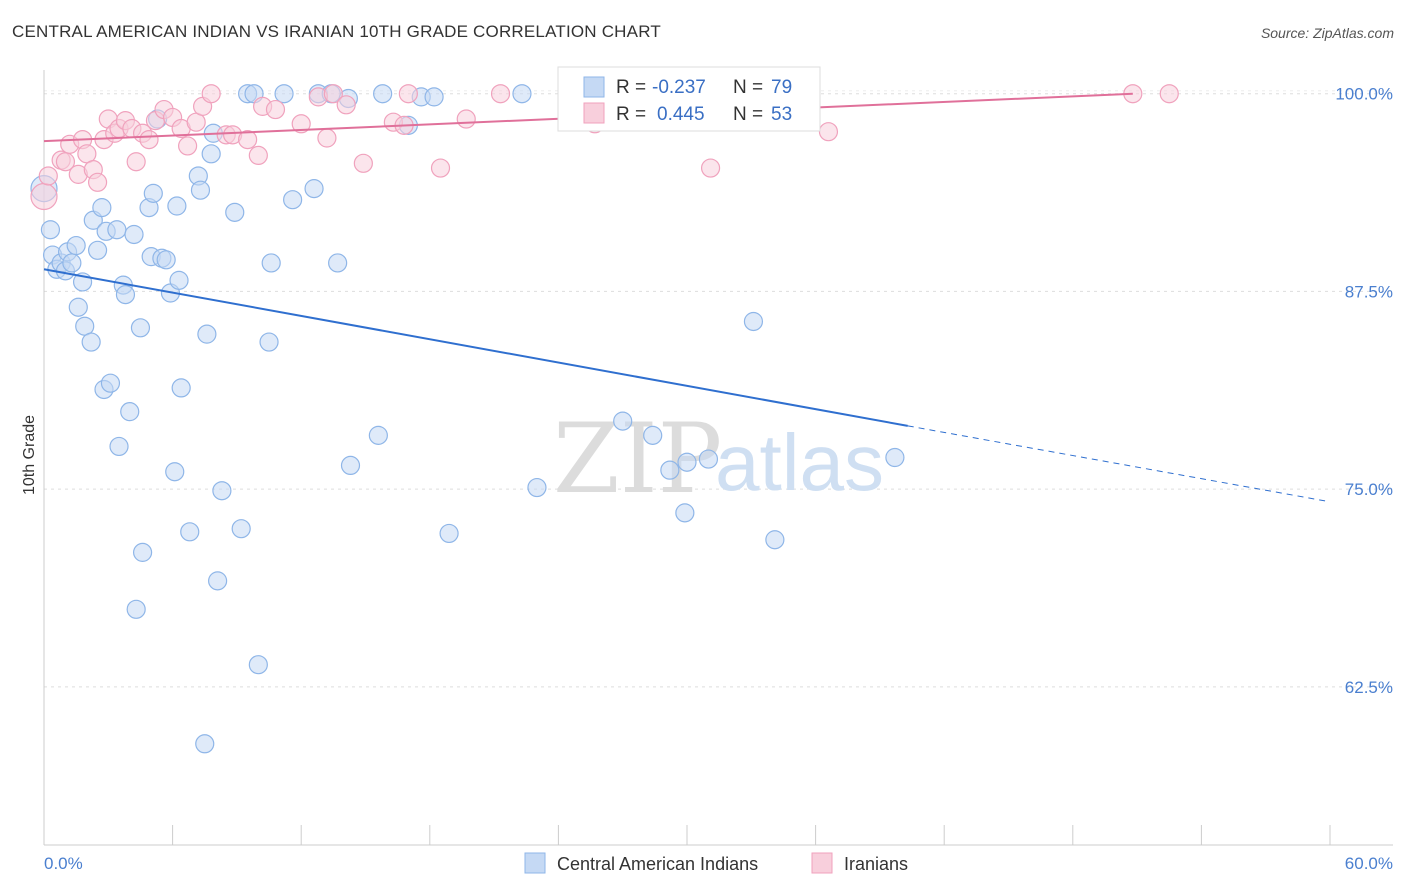 The height and width of the screenshot is (892, 1406). What do you see at coordinates (631, 87) in the screenshot?
I see `legend-r-label-0: R =` at bounding box center [631, 87].